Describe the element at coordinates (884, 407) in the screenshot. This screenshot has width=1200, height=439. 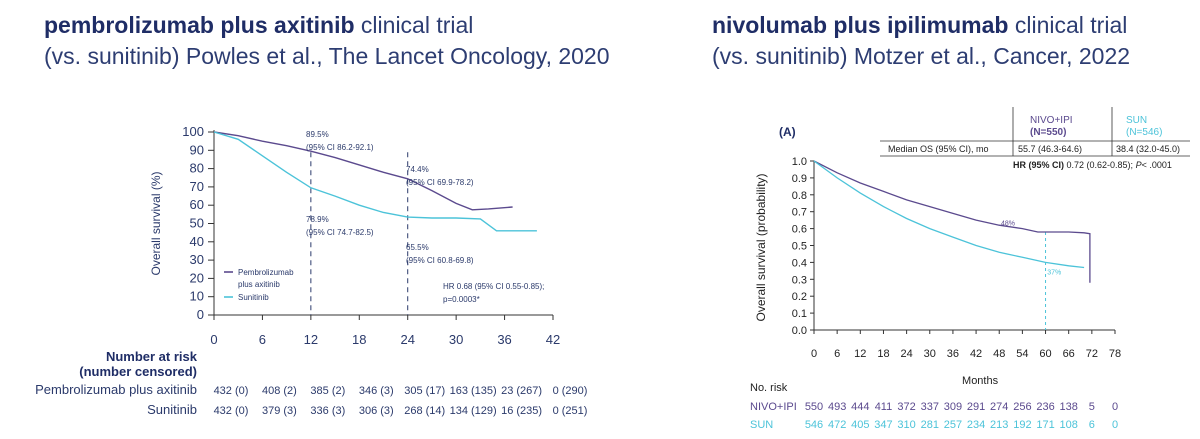
I see `risk-value: 411` at that location.